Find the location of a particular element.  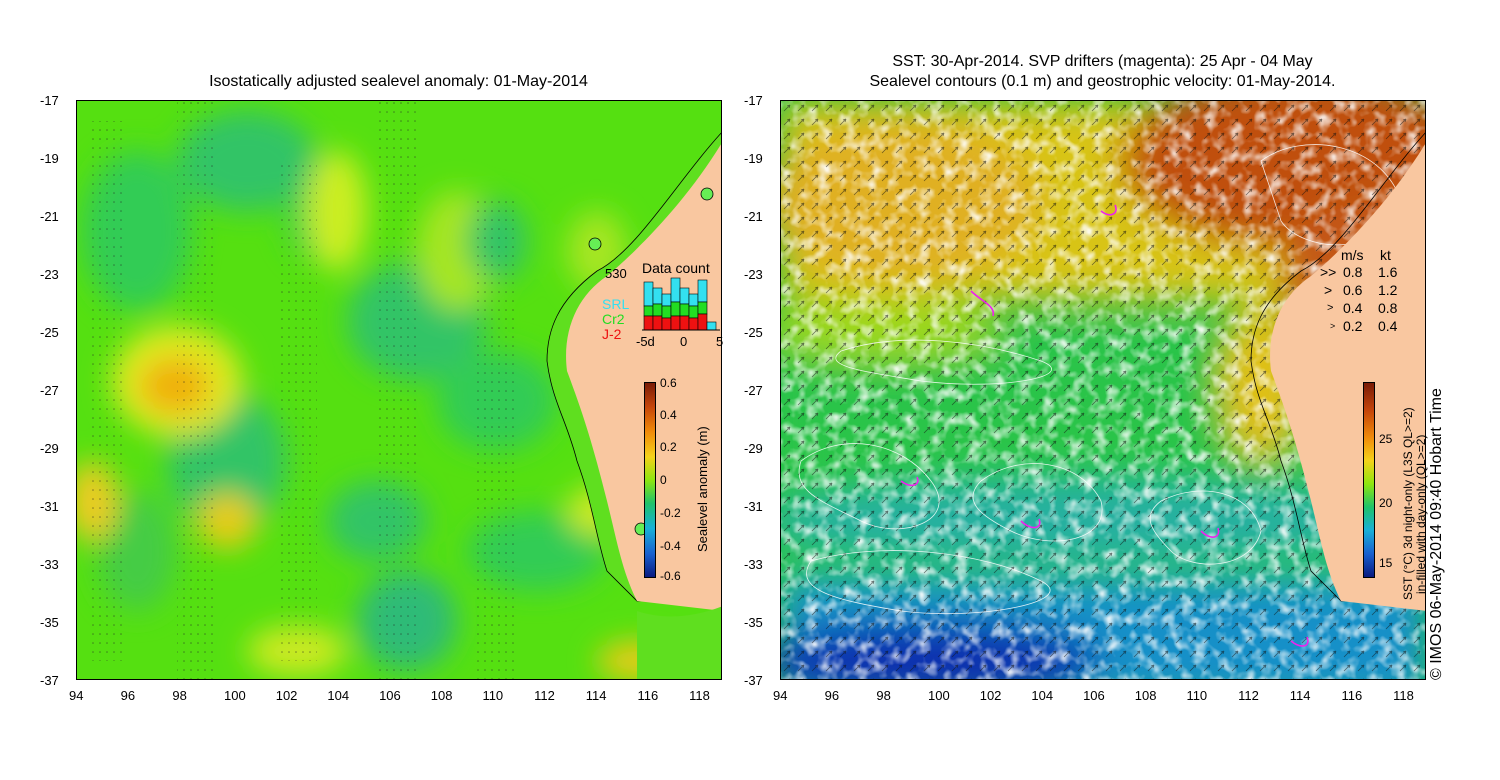

velocity-legend-ms-2: 0.4 is located at coordinates (1353, 308).